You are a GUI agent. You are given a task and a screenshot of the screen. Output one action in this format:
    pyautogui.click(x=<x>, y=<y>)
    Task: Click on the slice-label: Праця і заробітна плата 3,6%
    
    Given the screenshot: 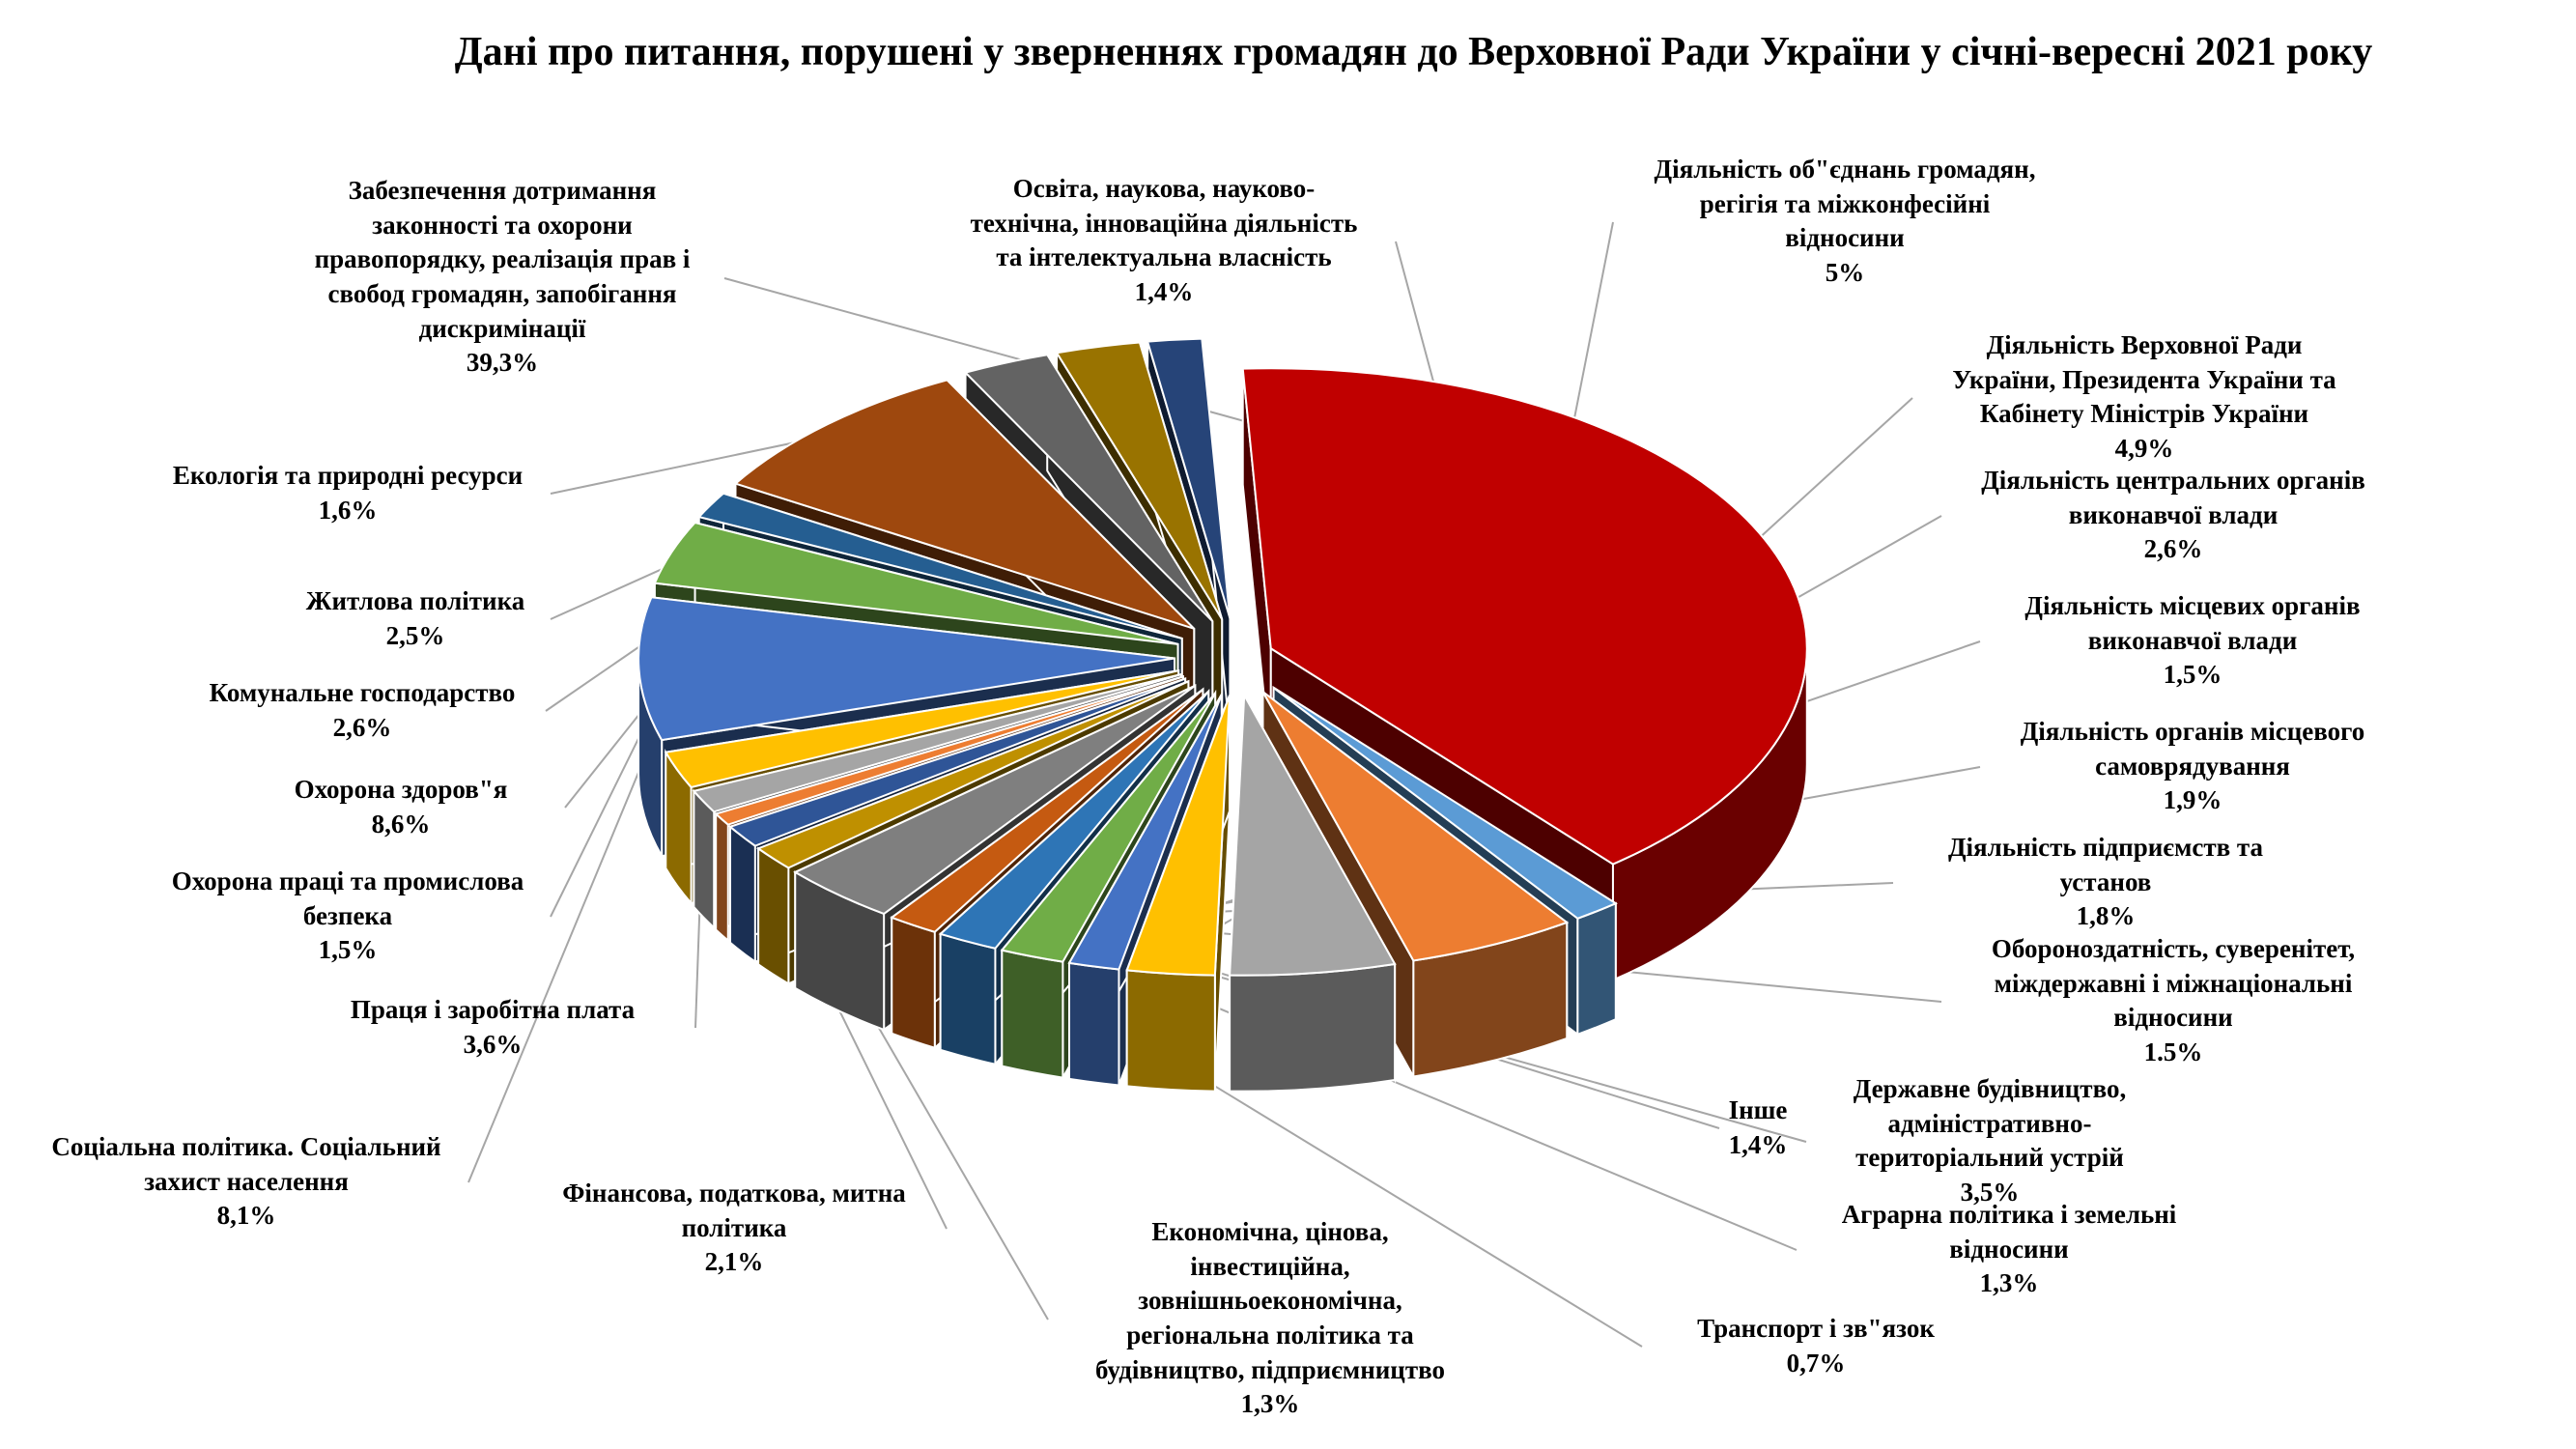 What is the action you would take?
    pyautogui.click(x=492, y=1027)
    